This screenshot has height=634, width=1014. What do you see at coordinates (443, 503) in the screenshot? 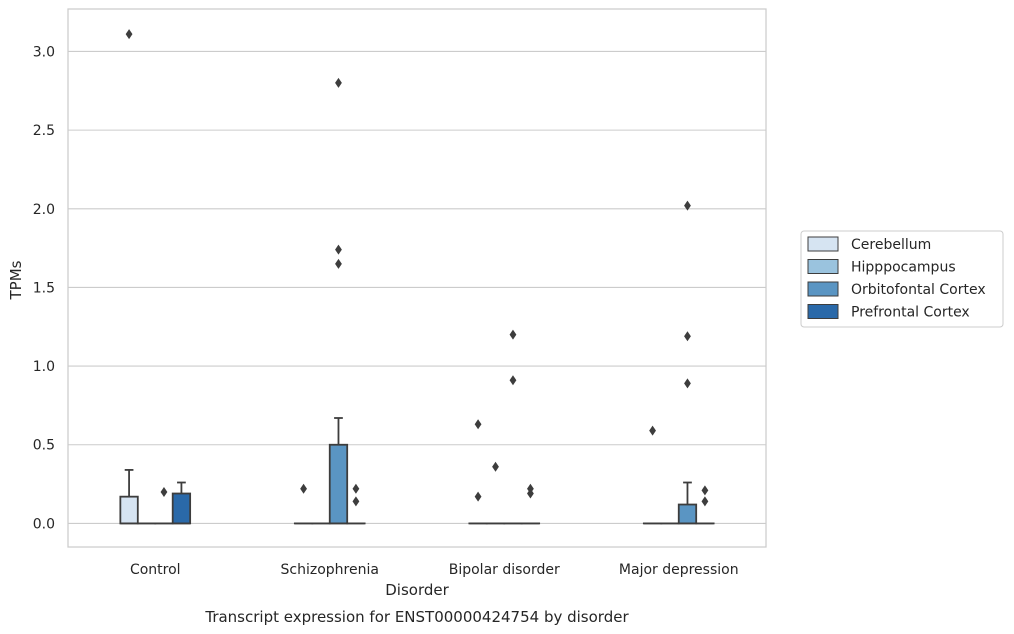
I see `series-prefrontal-cortex` at bounding box center [443, 503].